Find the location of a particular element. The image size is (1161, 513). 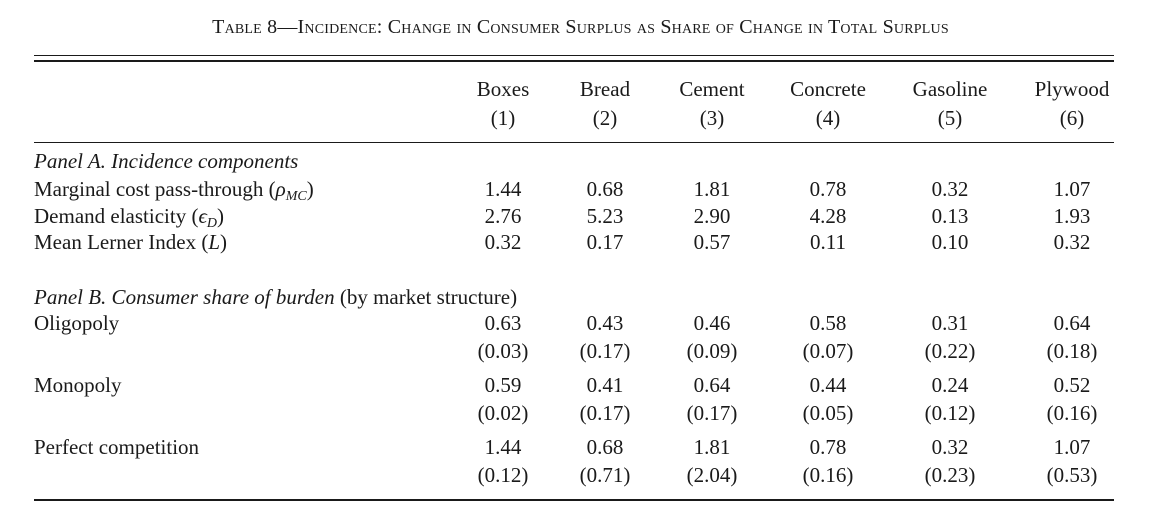

panel-b-title-paren: (by market structure) is located at coordinates (428, 297).